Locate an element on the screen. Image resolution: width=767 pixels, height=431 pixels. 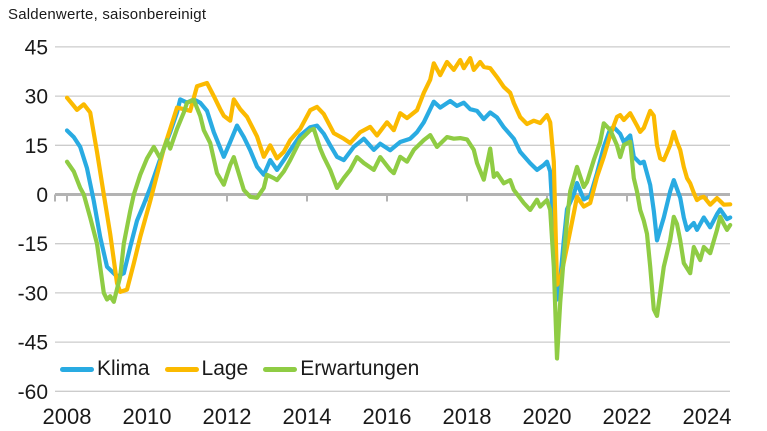
legend-label-klima: Klima is located at coordinates (123, 368).